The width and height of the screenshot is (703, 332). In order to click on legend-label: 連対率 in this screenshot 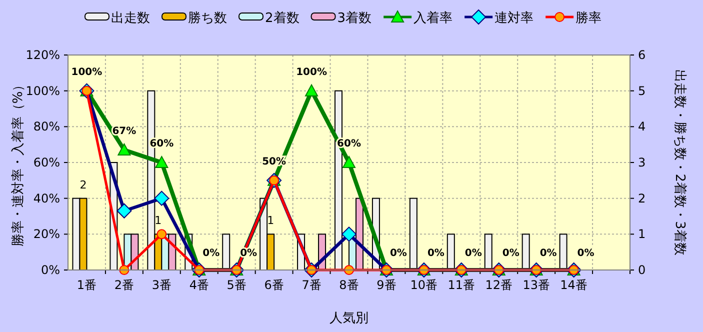, I will do `click(514, 18)`.